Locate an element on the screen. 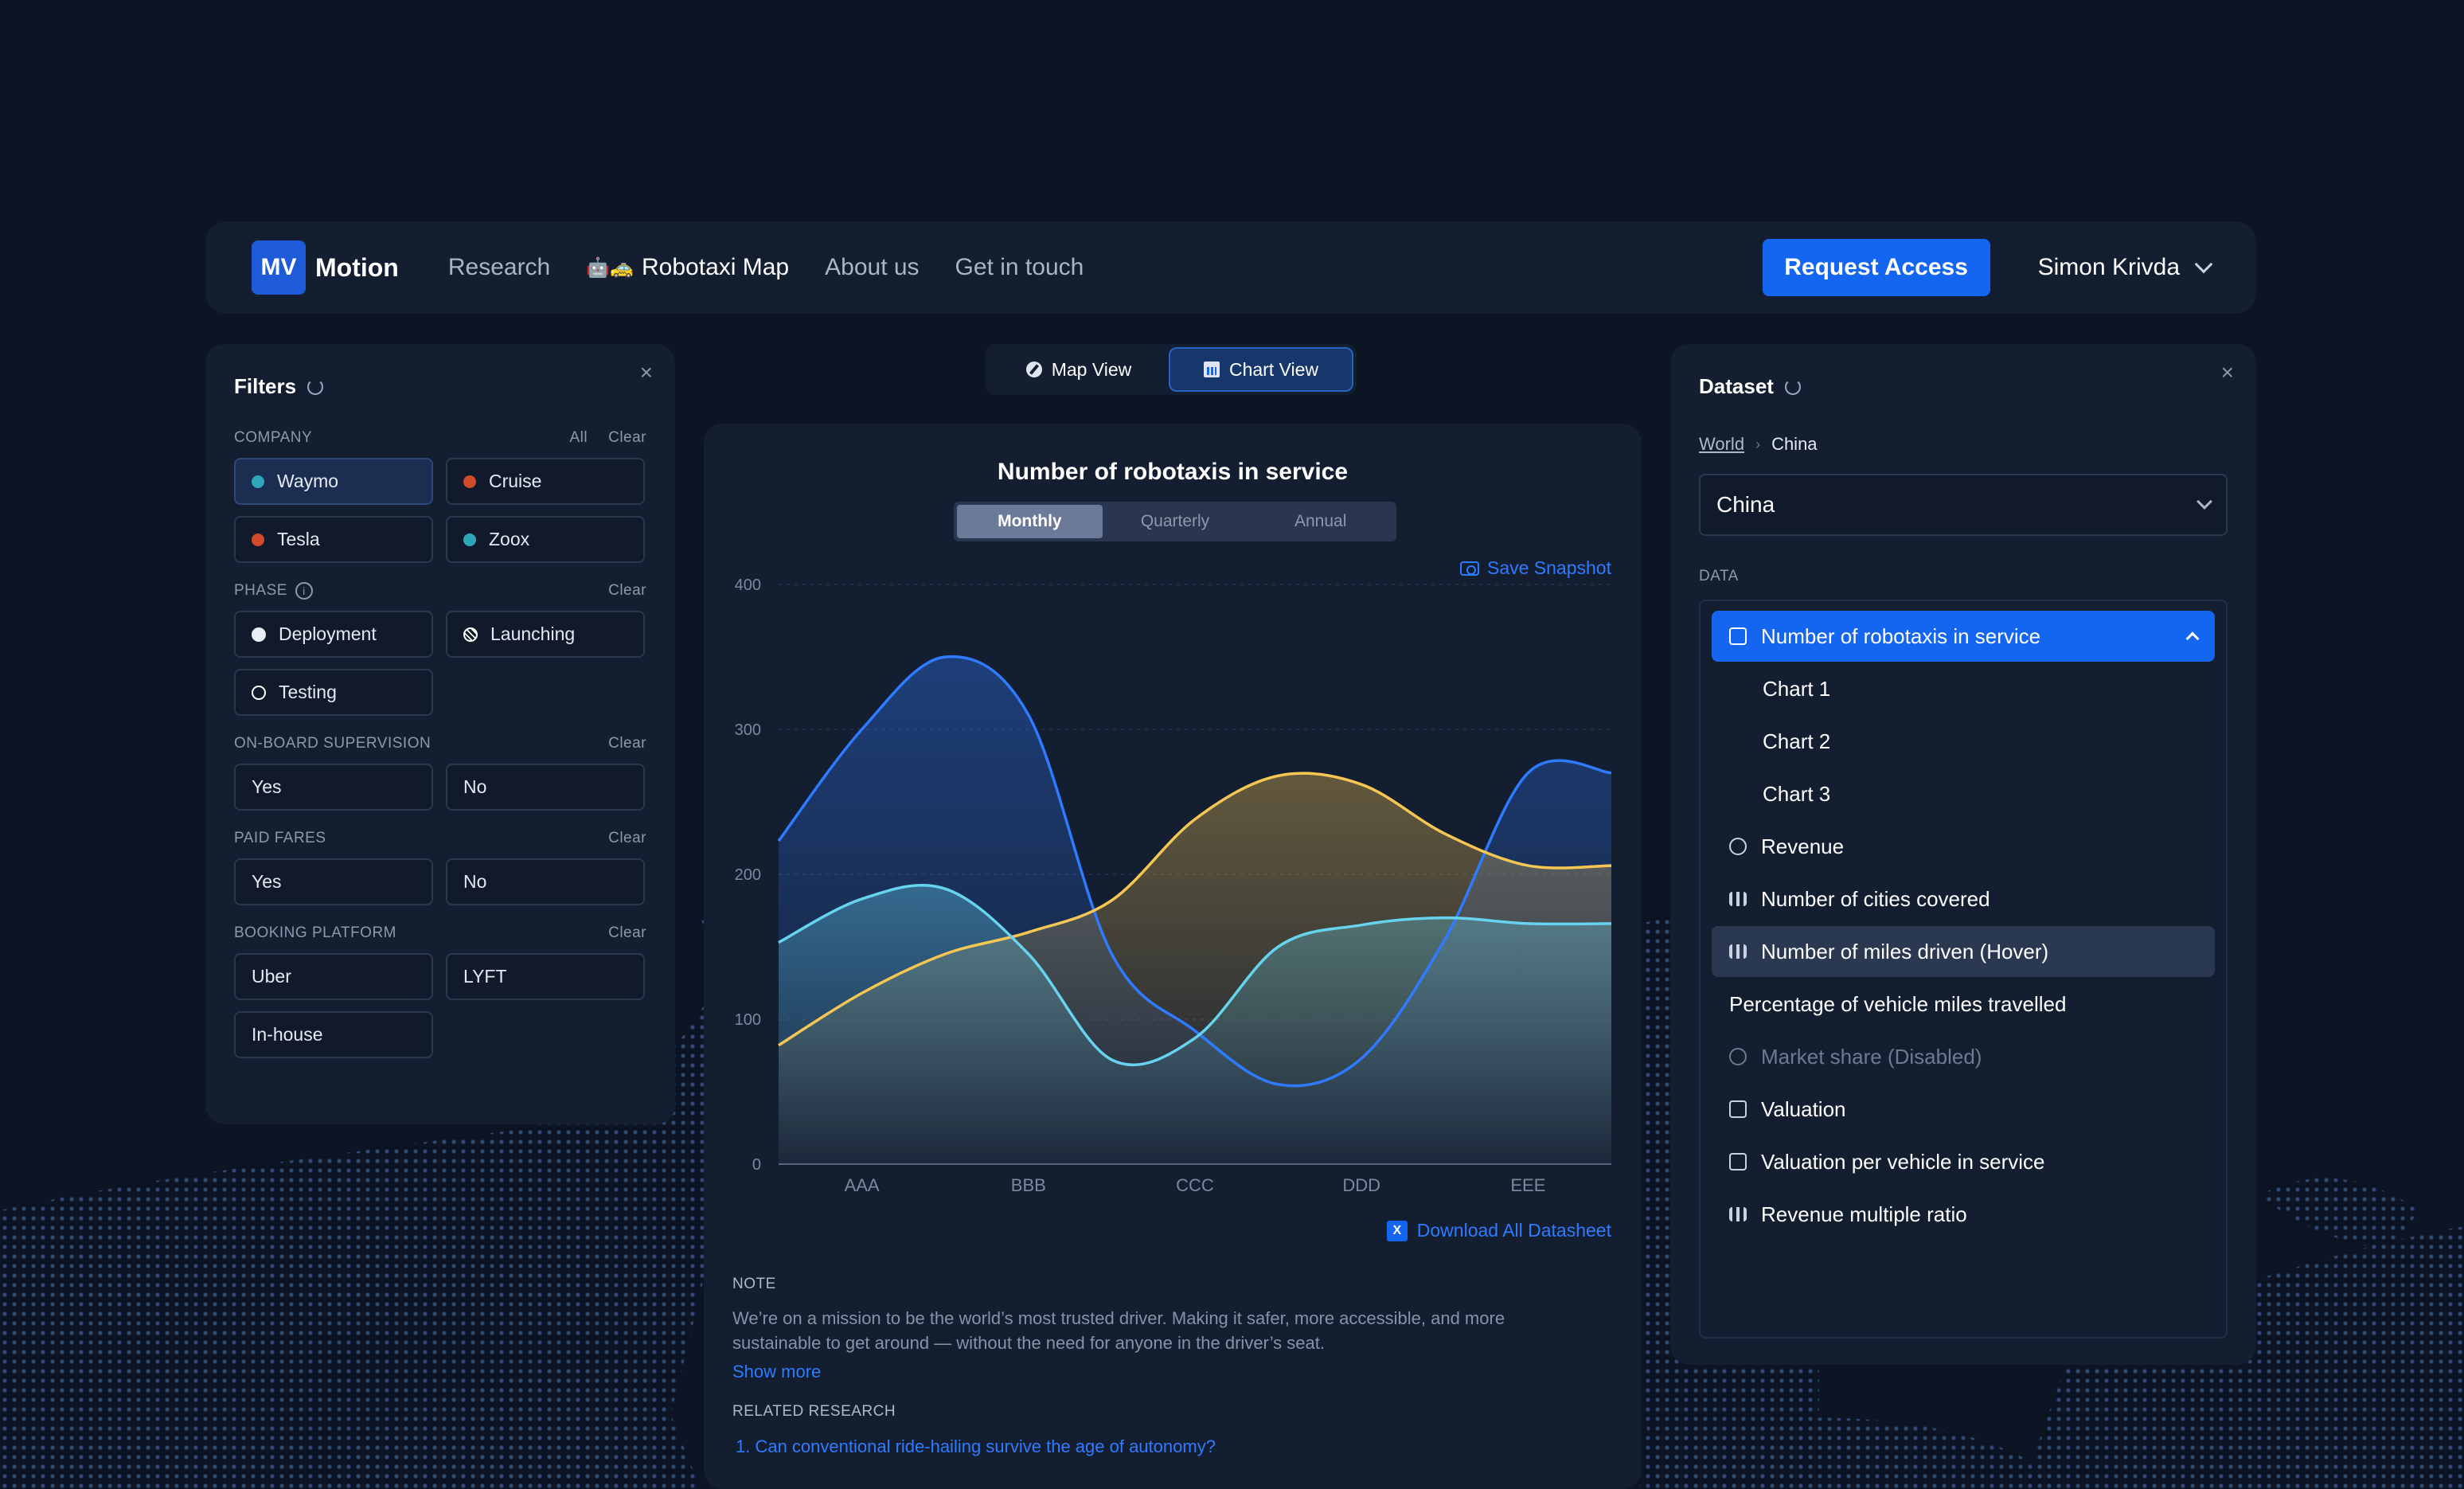 Image resolution: width=2464 pixels, height=1489 pixels. phase-chip-testing: Testing is located at coordinates (333, 692).